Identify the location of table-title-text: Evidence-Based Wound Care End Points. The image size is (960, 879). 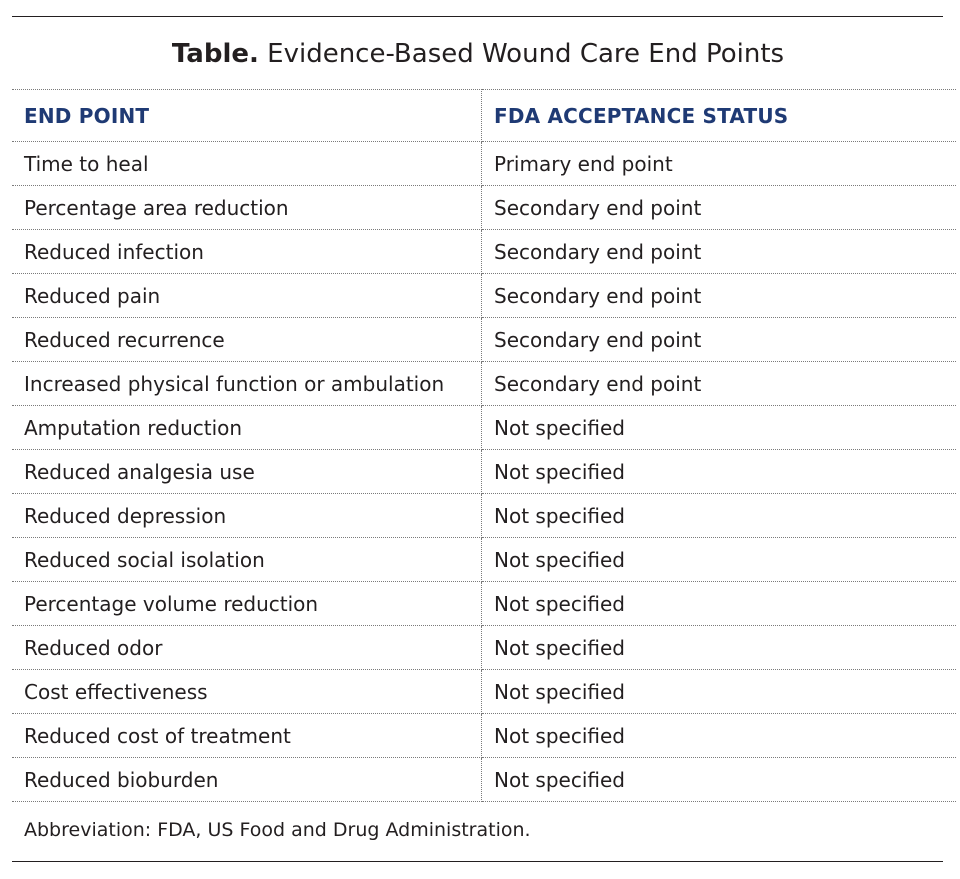
(526, 54).